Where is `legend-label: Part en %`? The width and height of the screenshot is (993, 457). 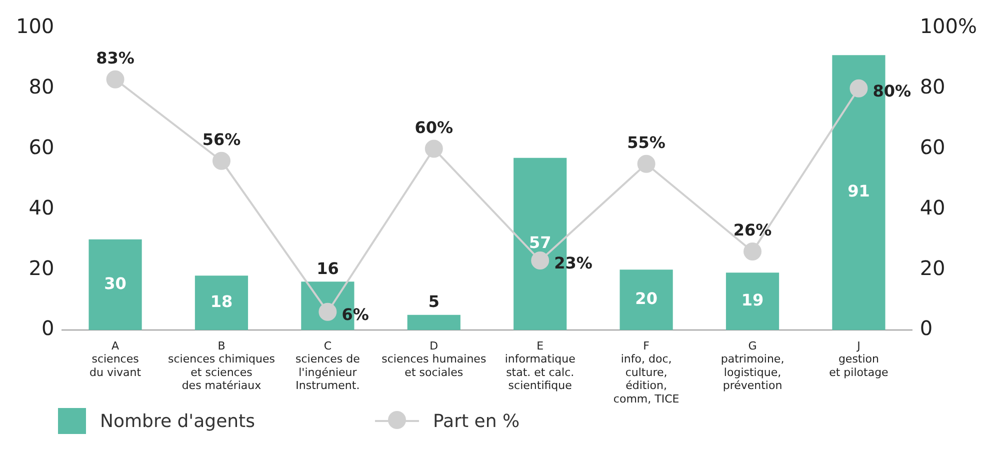 legend-label: Part en % is located at coordinates (476, 421).